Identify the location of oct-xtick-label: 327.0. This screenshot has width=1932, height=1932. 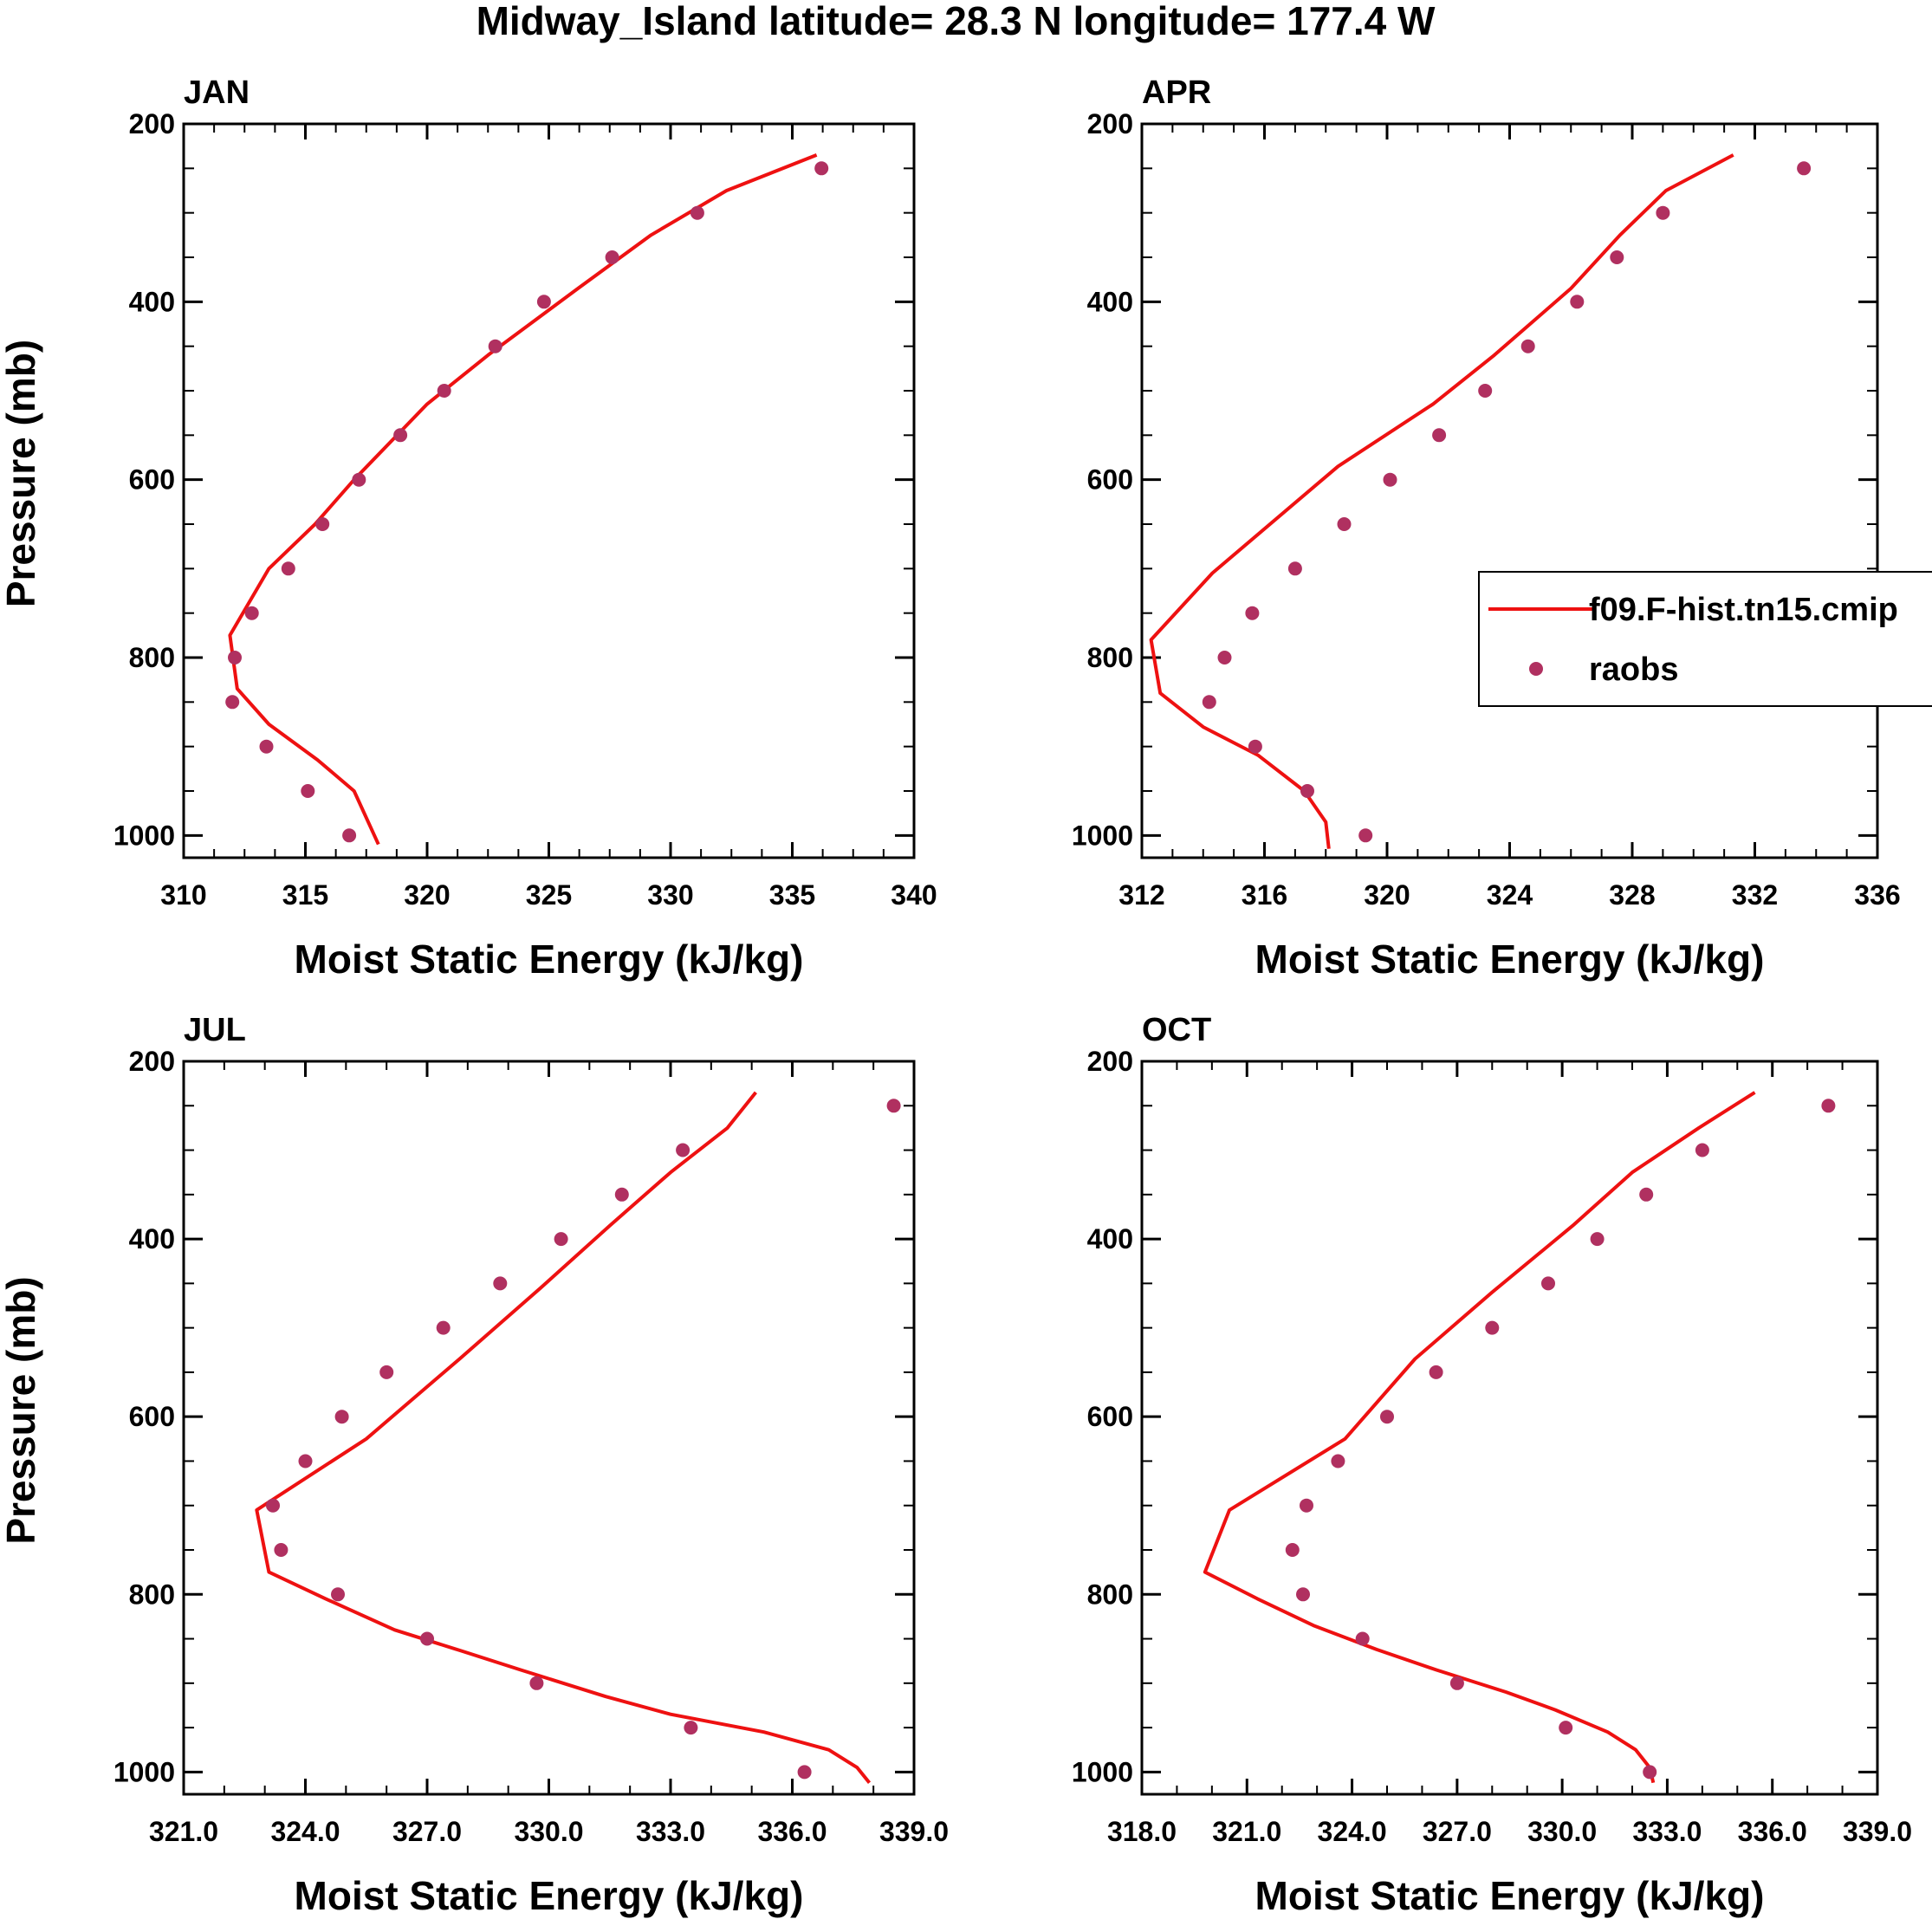
(1458, 1832).